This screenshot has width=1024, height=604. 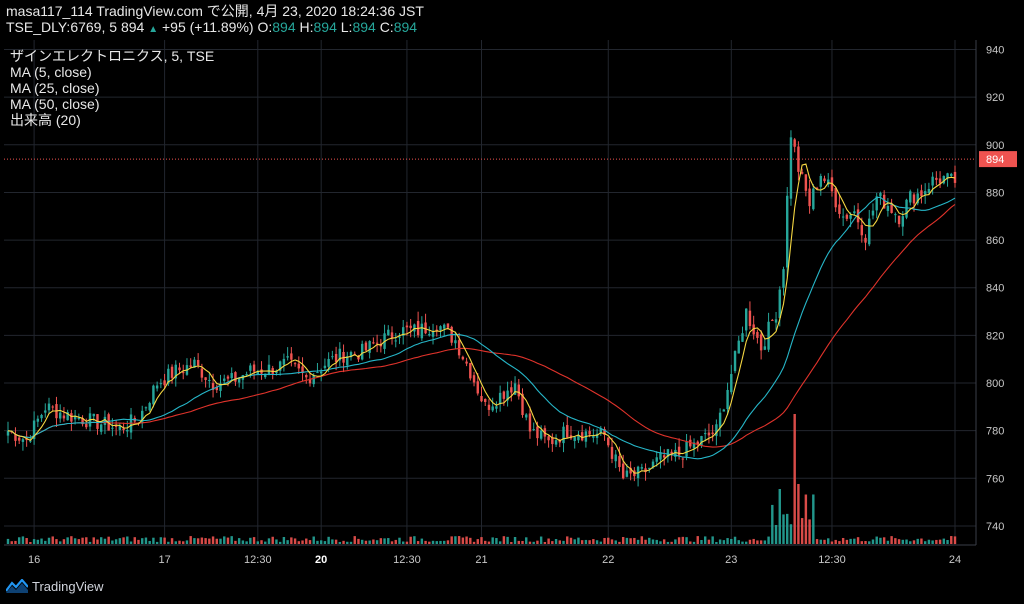 What do you see at coordinates (407, 560) in the screenshot?
I see `time-tick-label: 12:30` at bounding box center [407, 560].